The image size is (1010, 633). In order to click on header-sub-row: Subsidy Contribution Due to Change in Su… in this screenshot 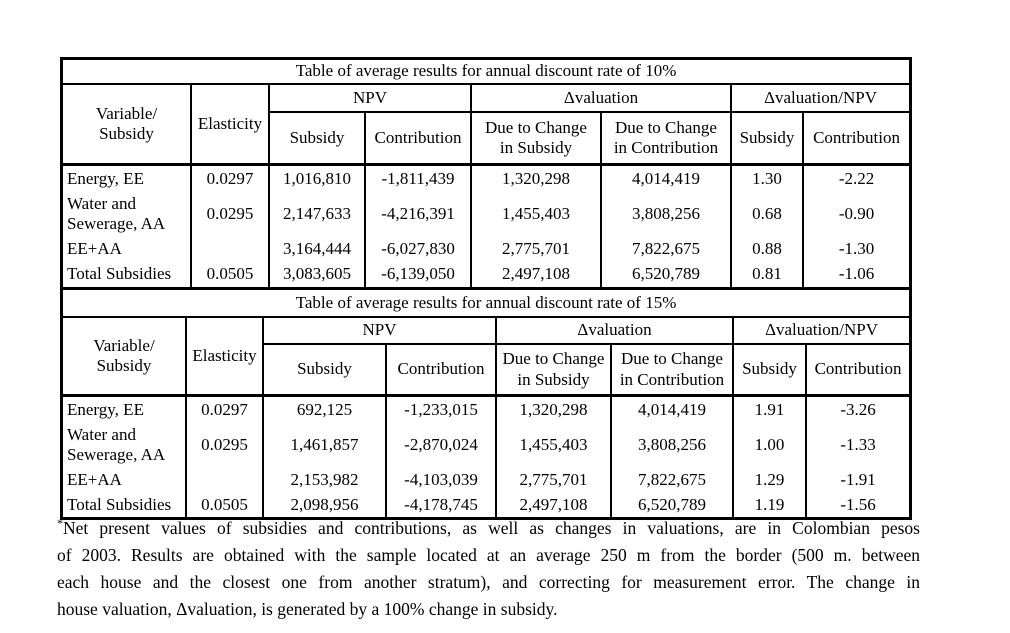, I will do `click(486, 370)`.